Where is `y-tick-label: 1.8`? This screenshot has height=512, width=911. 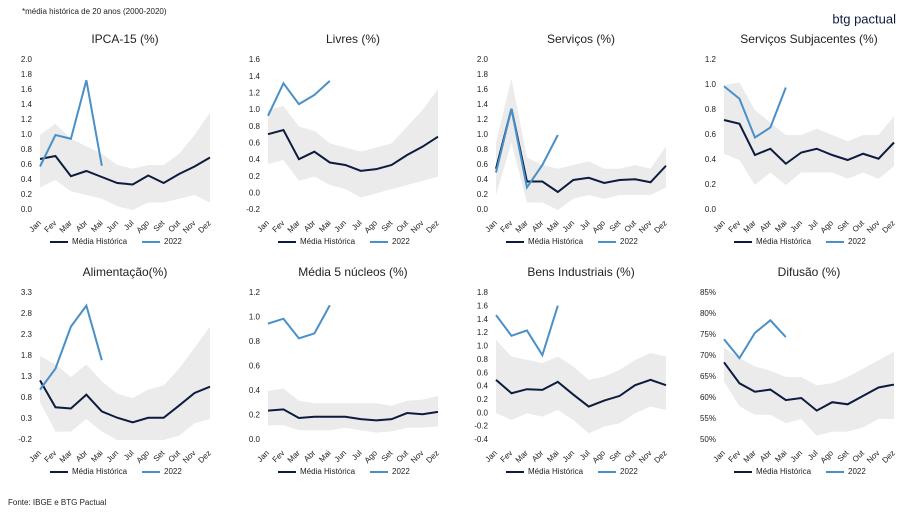
y-tick-label: 1.8 is located at coordinates (483, 292).